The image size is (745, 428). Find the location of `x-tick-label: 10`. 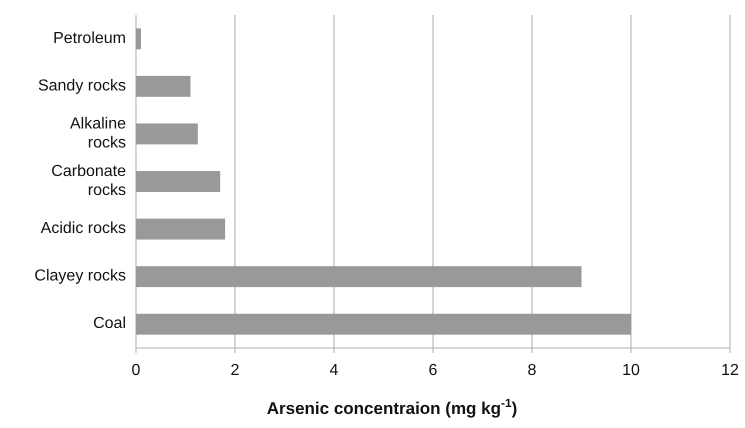

x-tick-label: 10 is located at coordinates (631, 370).